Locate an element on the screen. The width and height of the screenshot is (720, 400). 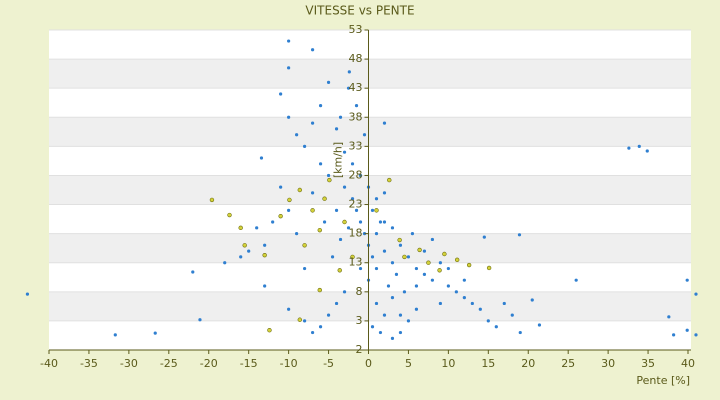
x-tick-label: 10 is located at coordinates (448, 363).